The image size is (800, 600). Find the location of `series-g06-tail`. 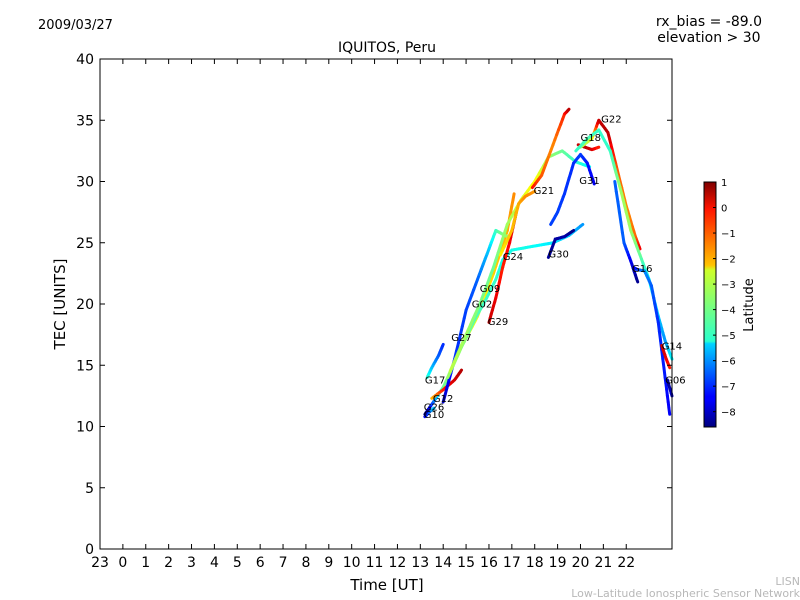

series-g06-tail is located at coordinates (666, 357).